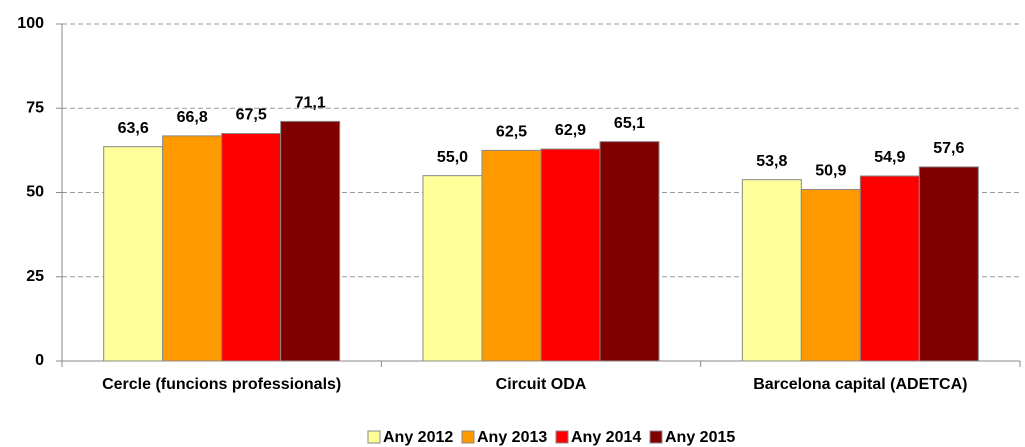 The image size is (1025, 447). I want to click on data-label: 71,1, so click(310, 103).